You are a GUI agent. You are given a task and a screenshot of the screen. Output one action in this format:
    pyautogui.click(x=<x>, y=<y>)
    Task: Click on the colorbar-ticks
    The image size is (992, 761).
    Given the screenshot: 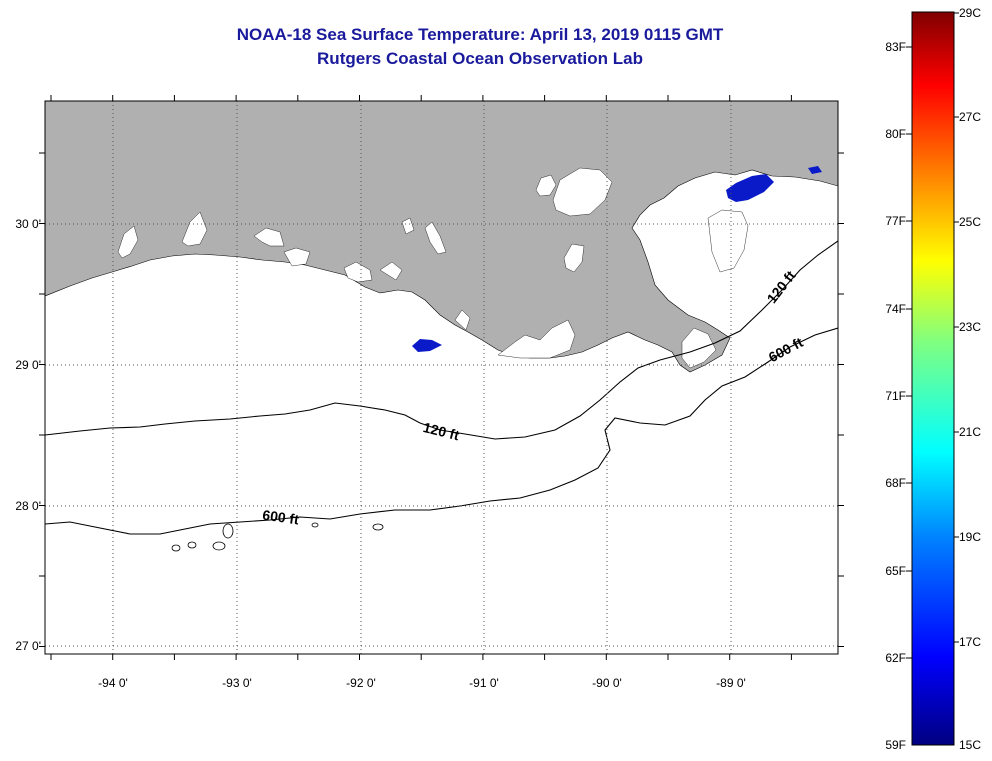 What is the action you would take?
    pyautogui.click(x=932, y=335)
    